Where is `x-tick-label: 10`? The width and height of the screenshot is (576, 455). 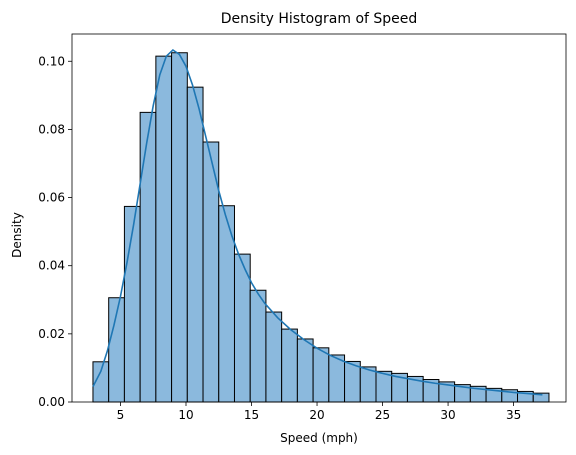
x-tick-label: 10 is located at coordinates (185, 415).